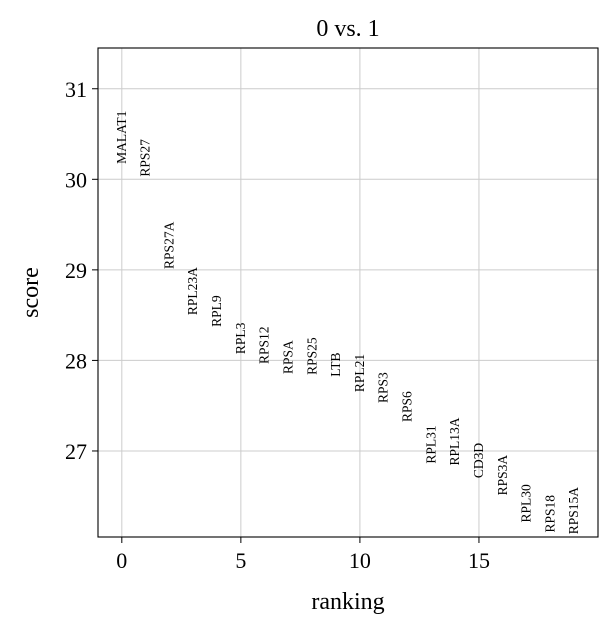 The width and height of the screenshot is (613, 631). What do you see at coordinates (360, 560) in the screenshot?
I see `x-tick-label: 10` at bounding box center [360, 560].